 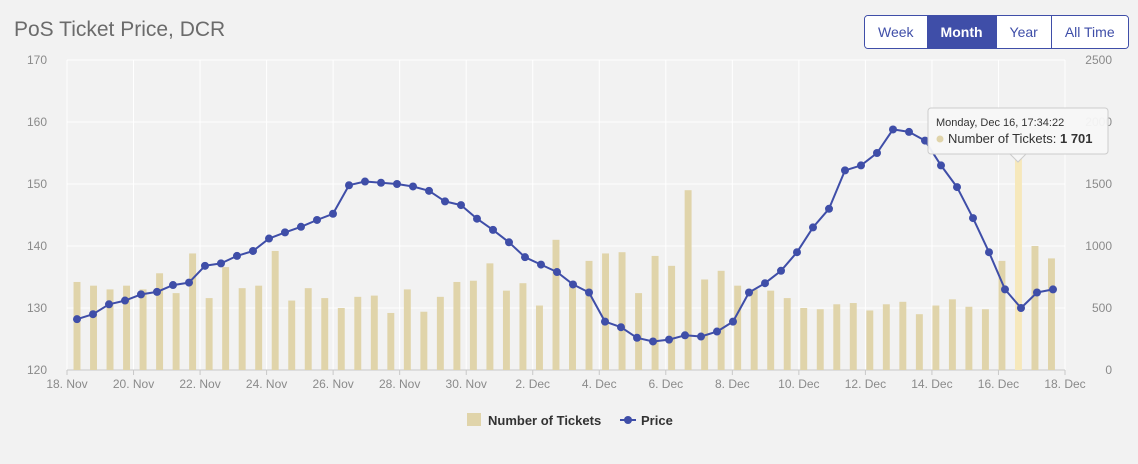 I want to click on tooltip-series-dot, so click(x=940, y=139).